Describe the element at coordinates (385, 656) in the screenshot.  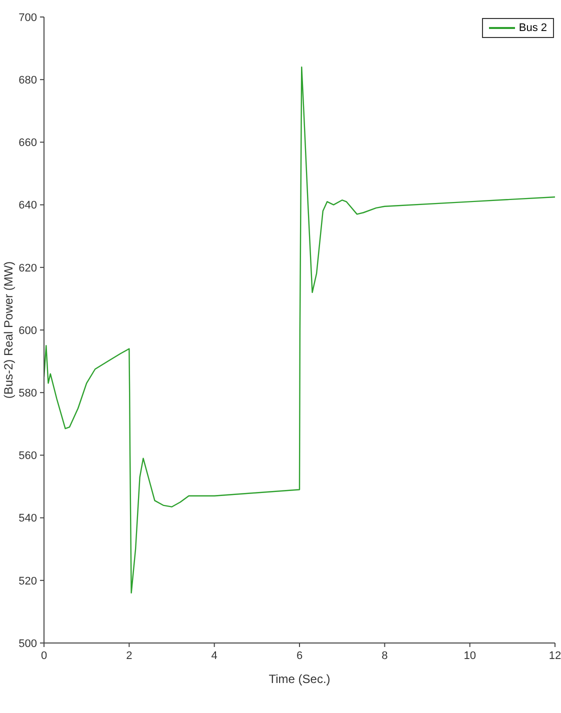
I see `x-tick-label: 8` at that location.